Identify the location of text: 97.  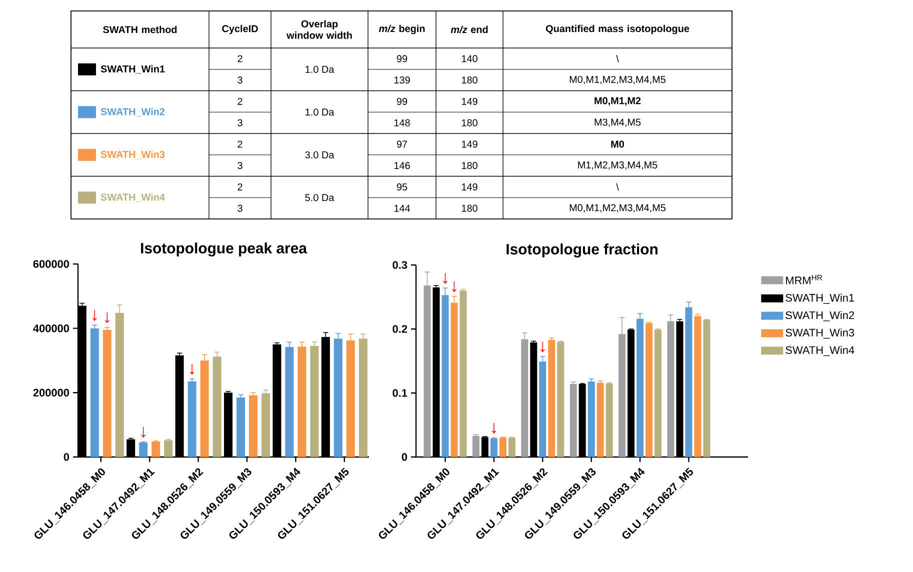
(402, 144).